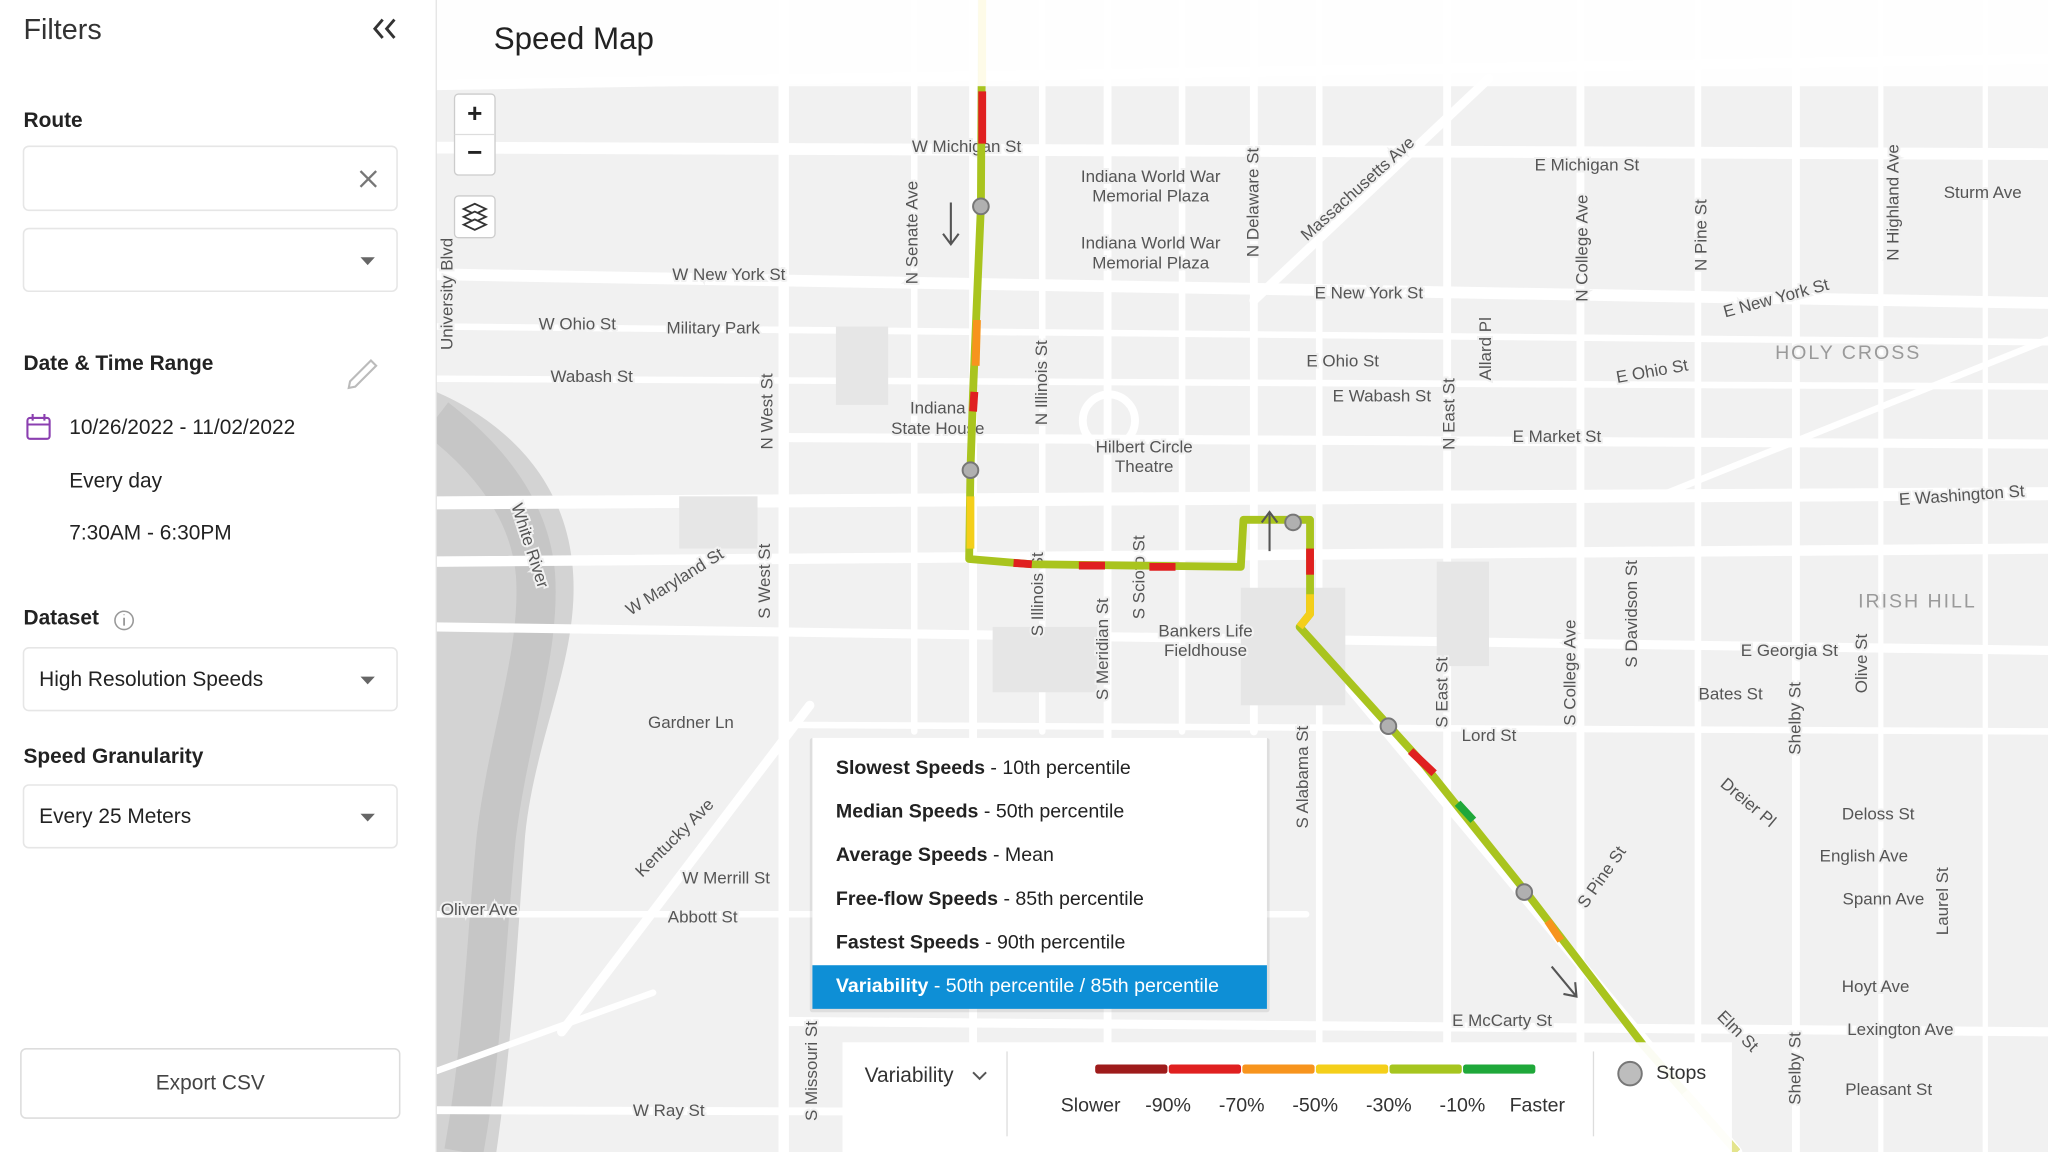 The height and width of the screenshot is (1152, 2048). Describe the element at coordinates (1631, 614) in the screenshot. I see `street-label: S Davidson St` at that location.